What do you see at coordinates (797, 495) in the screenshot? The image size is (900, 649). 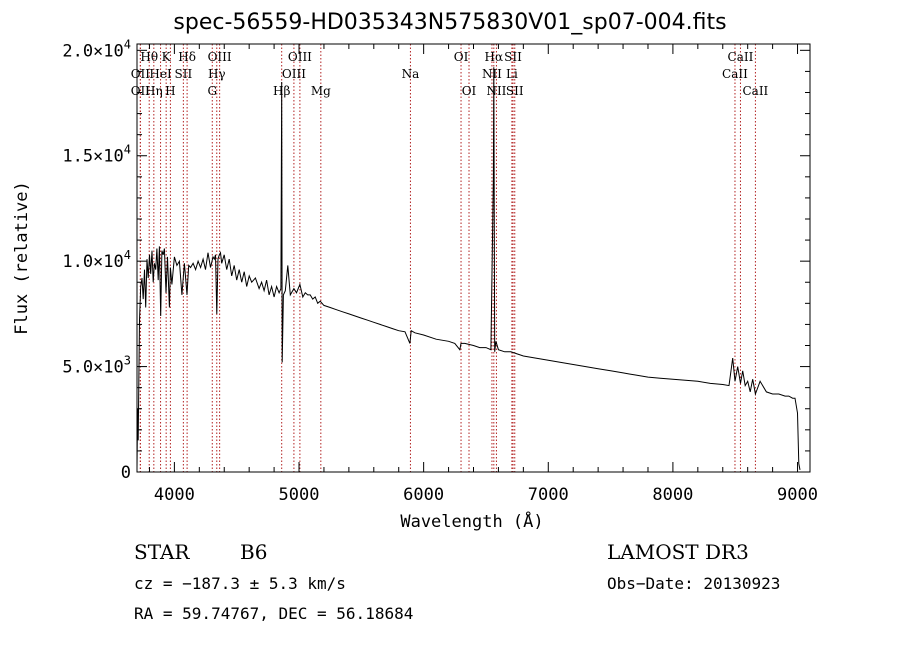 I see `x-tick-label-9000: 9000` at bounding box center [797, 495].